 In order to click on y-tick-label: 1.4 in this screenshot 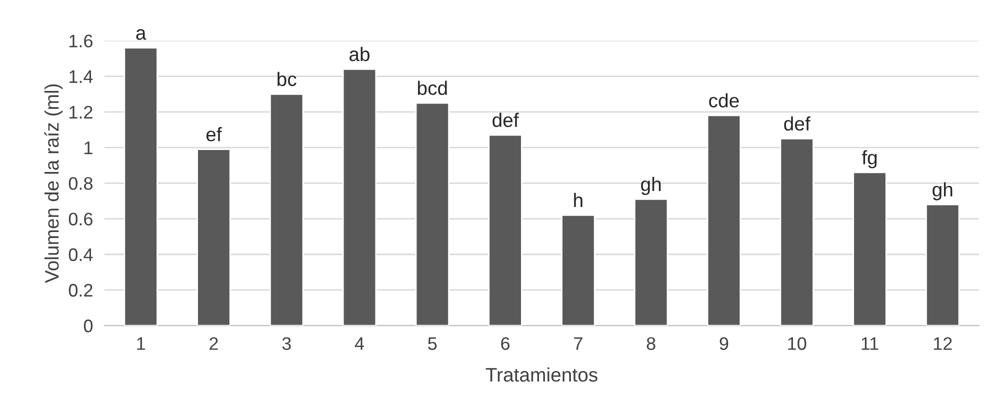, I will do `click(81, 76)`.